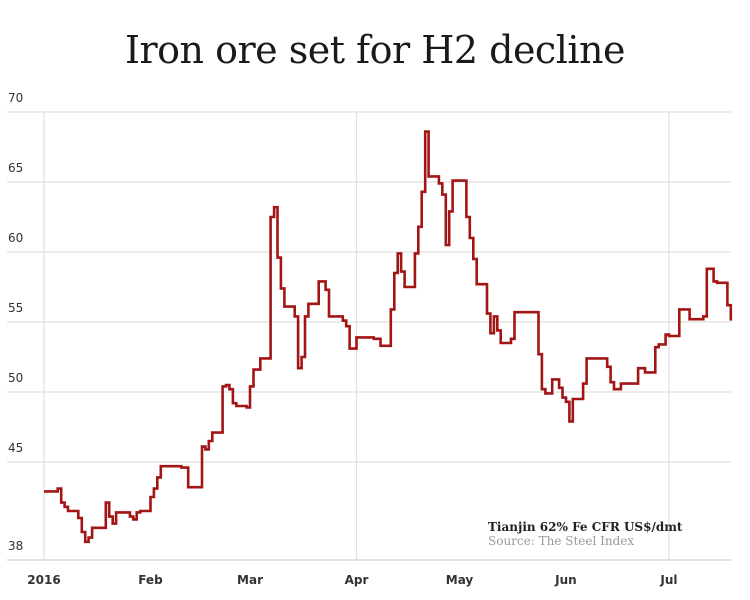 The height and width of the screenshot is (600, 750). I want to click on y-axis: 38 45 50 55 60 65 70, so click(15, 322).